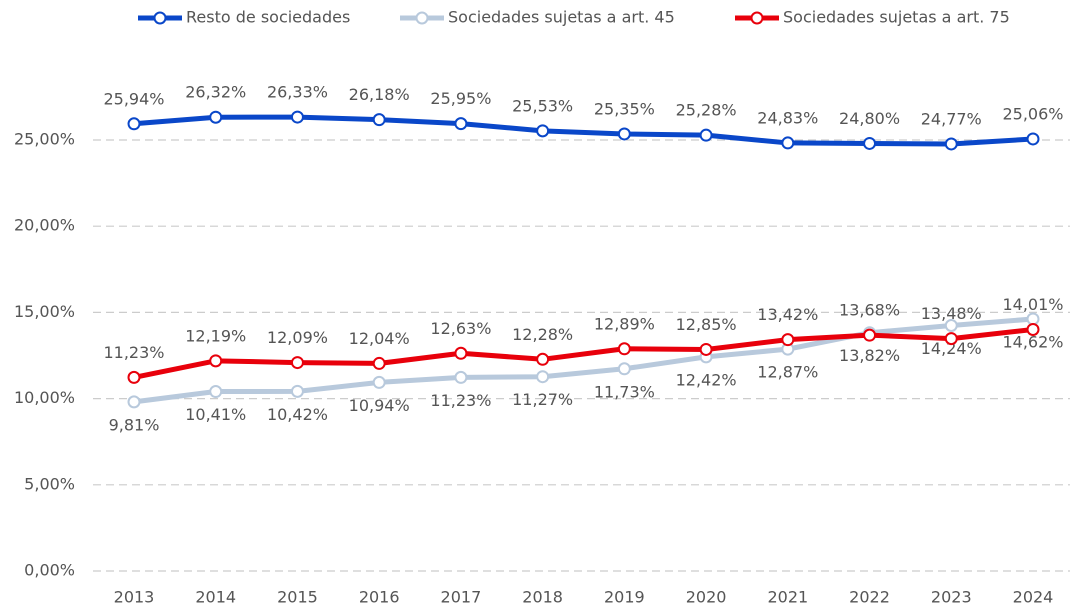 Image resolution: width=1070 pixels, height=616 pixels. What do you see at coordinates (624, 323) in the screenshot?
I see `data-label: 12,89%` at bounding box center [624, 323].